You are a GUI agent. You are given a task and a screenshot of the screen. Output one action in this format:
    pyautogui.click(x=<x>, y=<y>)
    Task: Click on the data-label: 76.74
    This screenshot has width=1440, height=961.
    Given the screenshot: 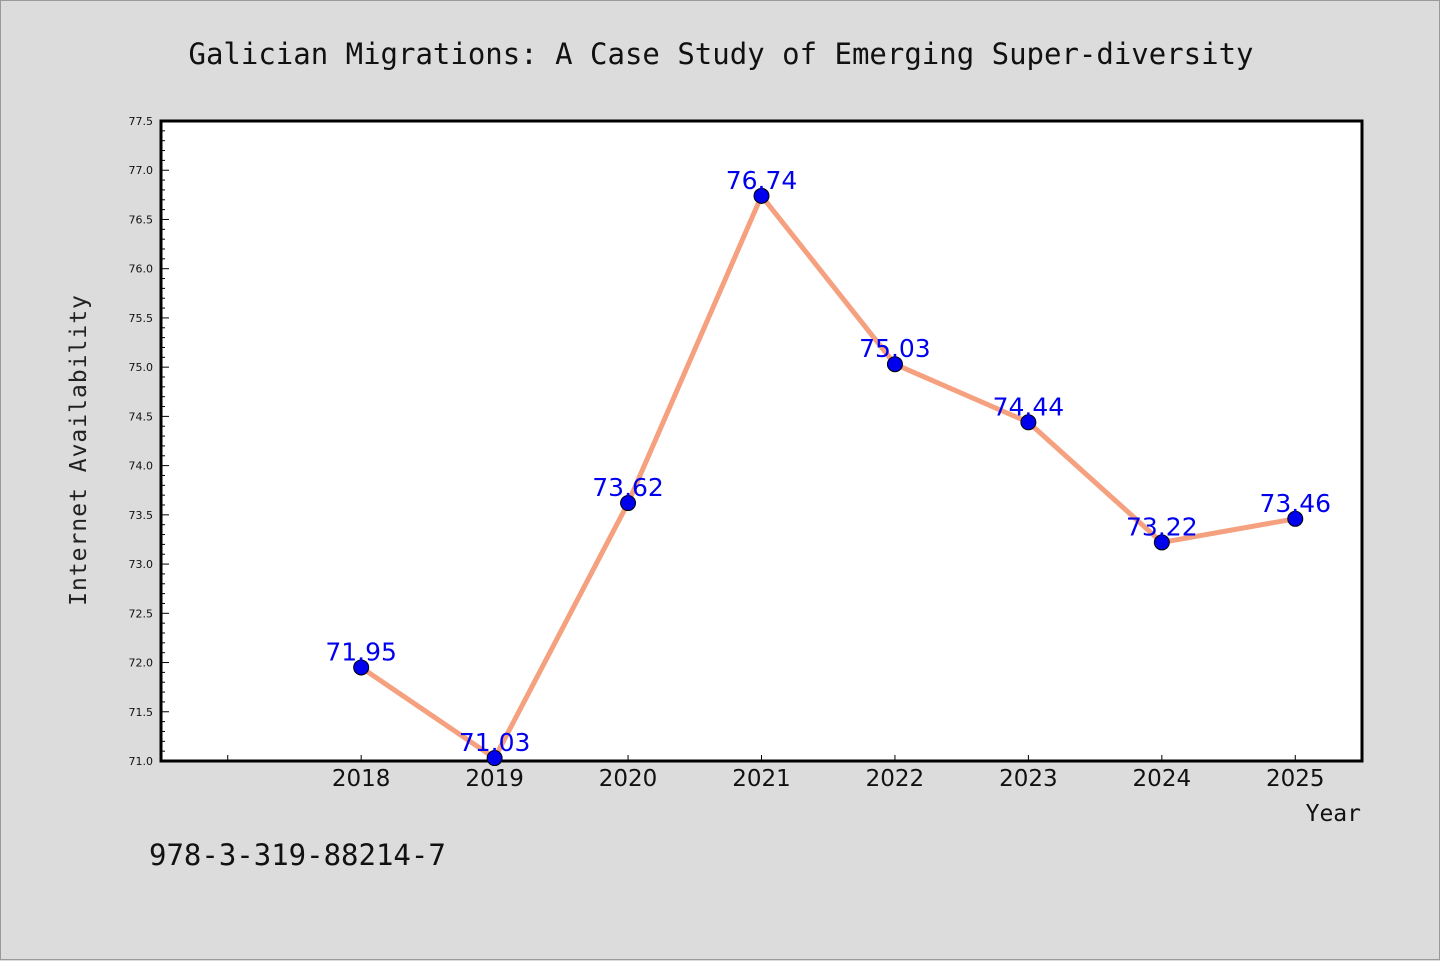 What is the action you would take?
    pyautogui.click(x=762, y=180)
    